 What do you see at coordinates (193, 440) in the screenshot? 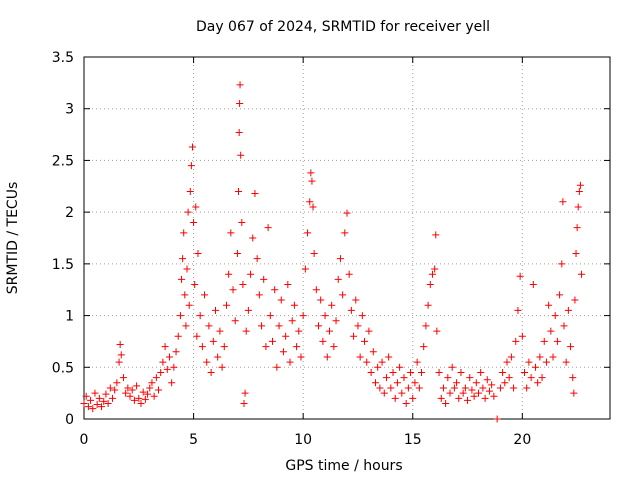
I see `x-tick-label: 5` at bounding box center [193, 440].